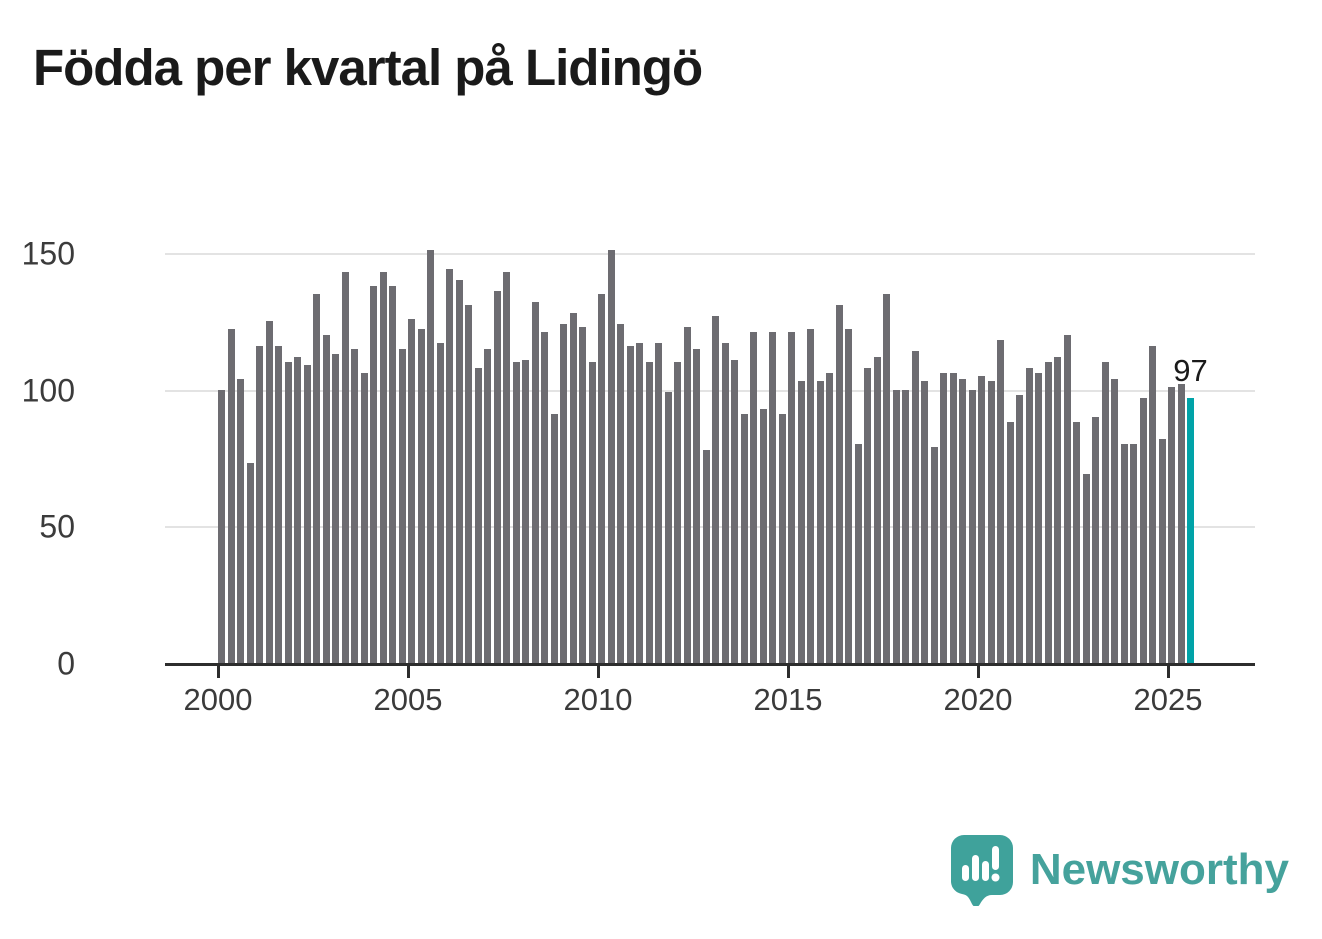  I want to click on x-axis-tick-label: 2000, so click(218, 699).